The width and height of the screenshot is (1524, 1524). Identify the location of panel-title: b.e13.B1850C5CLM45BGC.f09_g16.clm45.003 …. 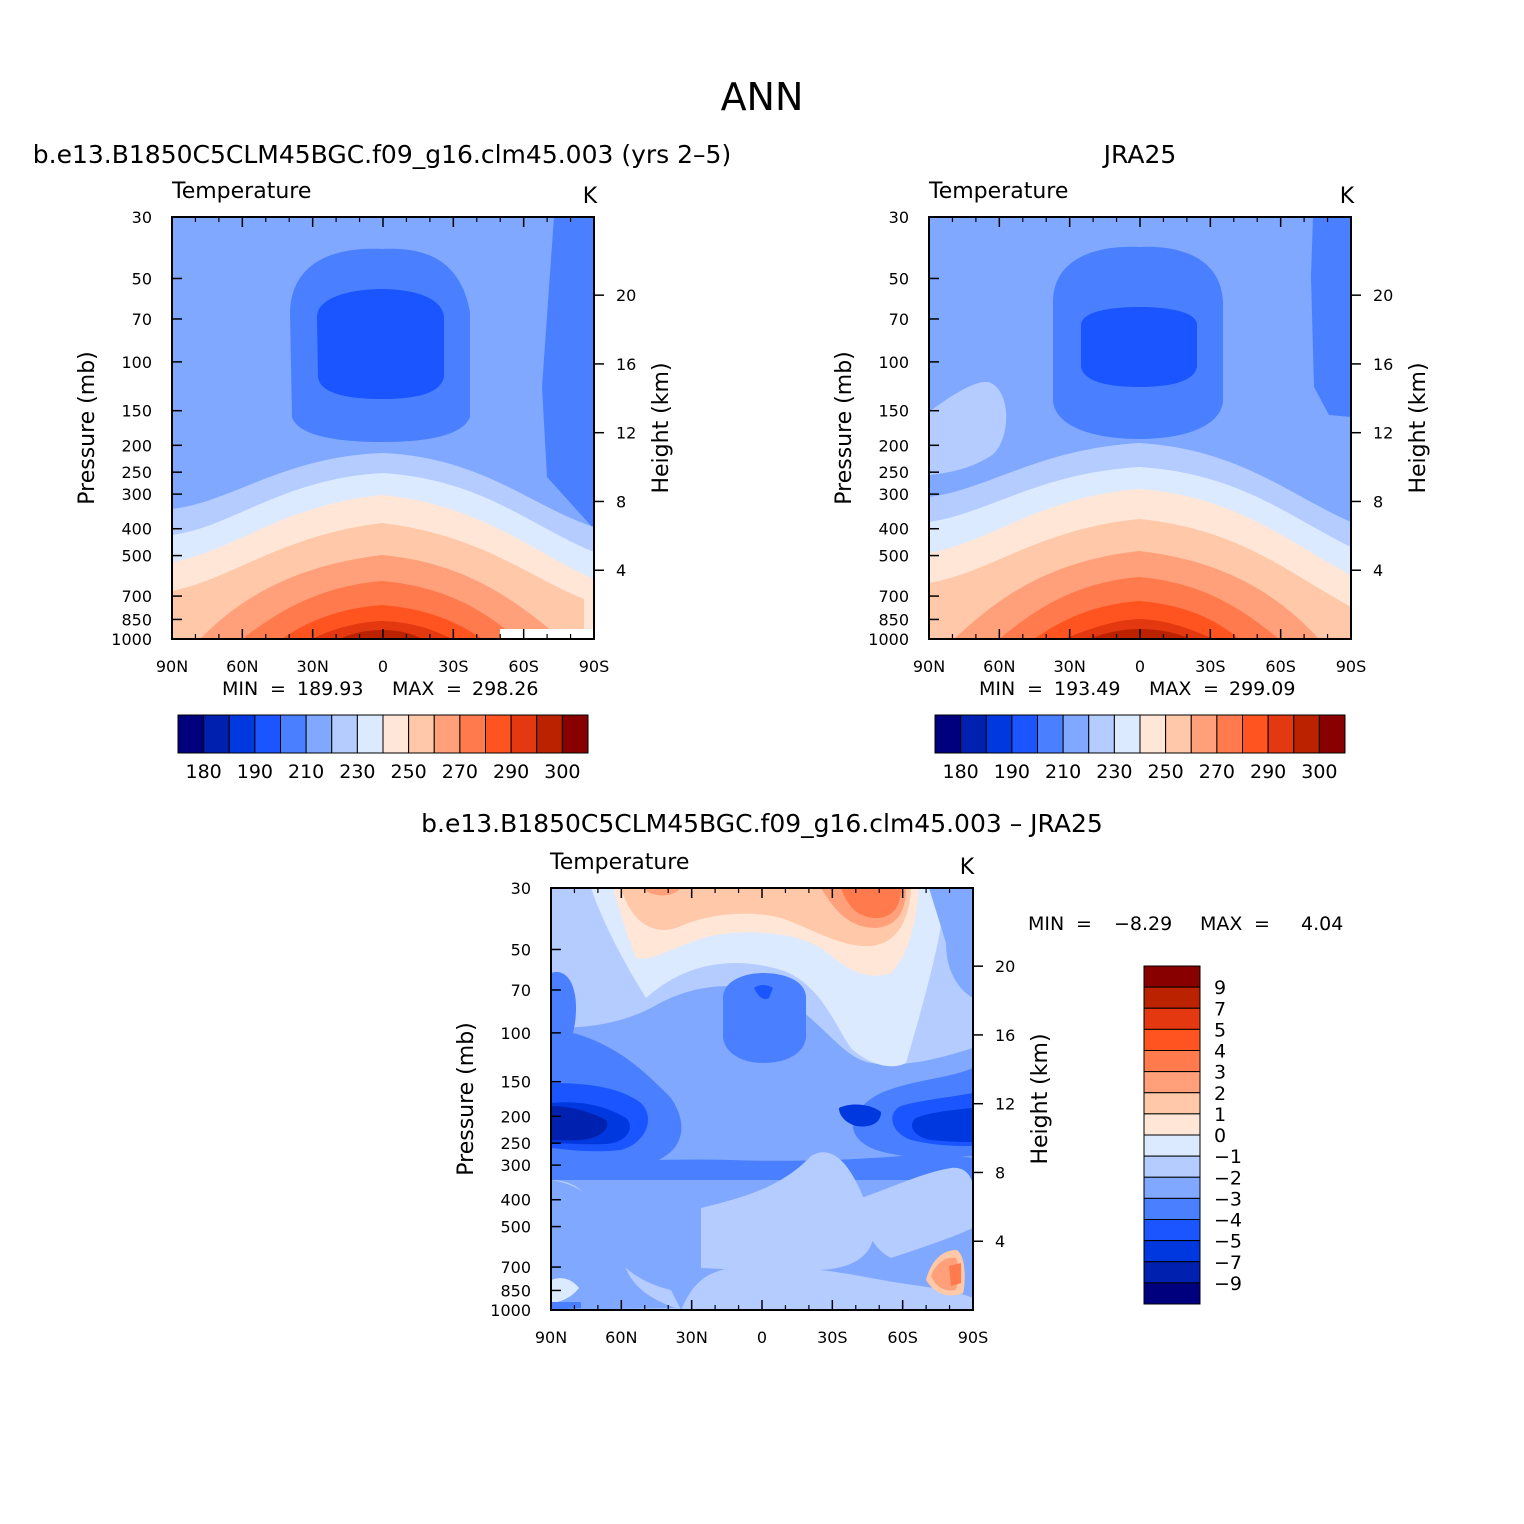
(382, 154).